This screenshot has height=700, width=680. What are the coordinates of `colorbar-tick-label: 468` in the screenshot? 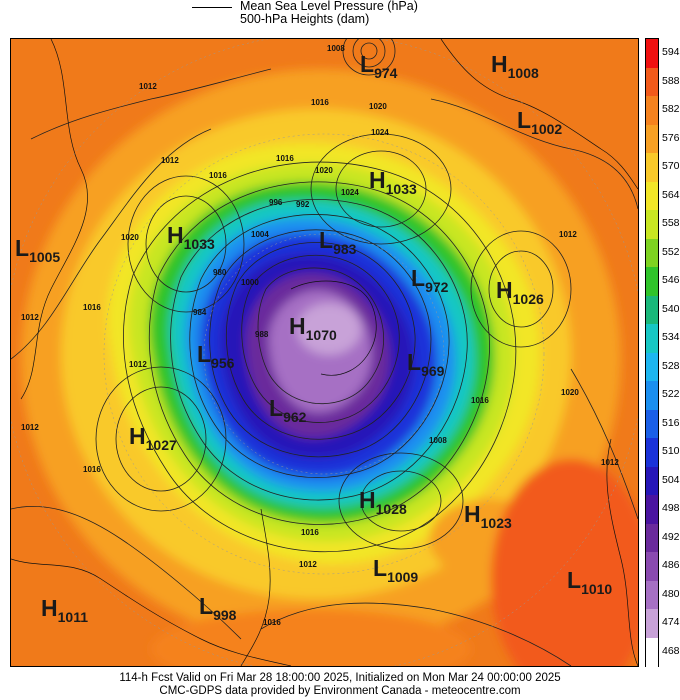 It's located at (671, 650).